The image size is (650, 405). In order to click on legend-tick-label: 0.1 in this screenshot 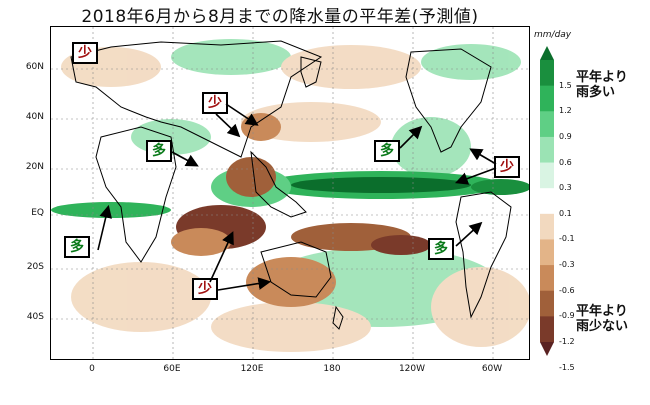, I will do `click(565, 213)`.